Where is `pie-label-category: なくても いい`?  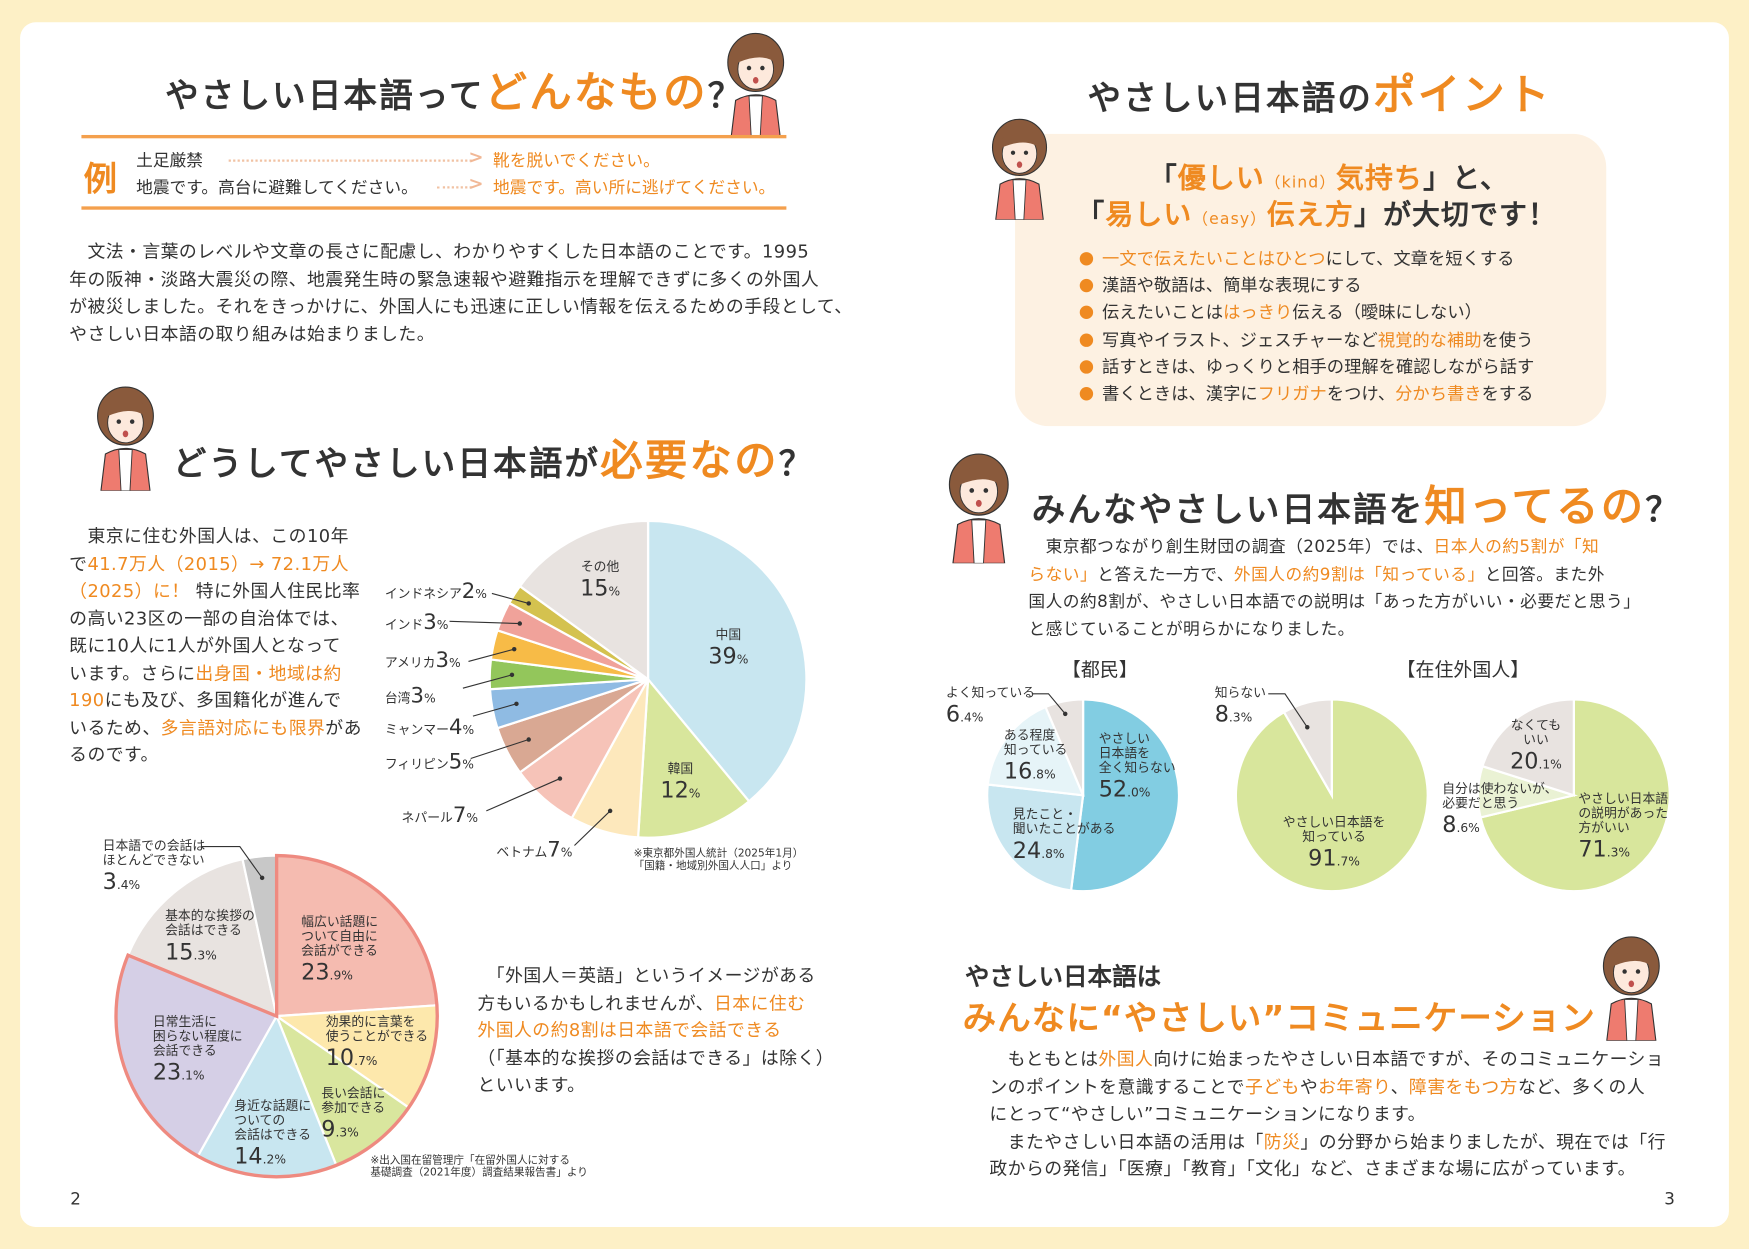
pie-label-category: なくても いい is located at coordinates (1536, 732).